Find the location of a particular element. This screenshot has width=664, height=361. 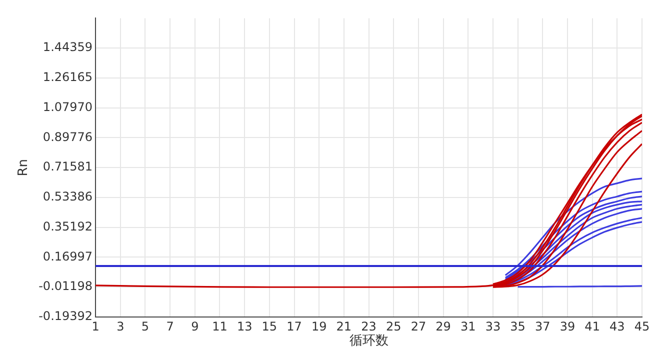

x-tick-label: 33 is located at coordinates (493, 326).